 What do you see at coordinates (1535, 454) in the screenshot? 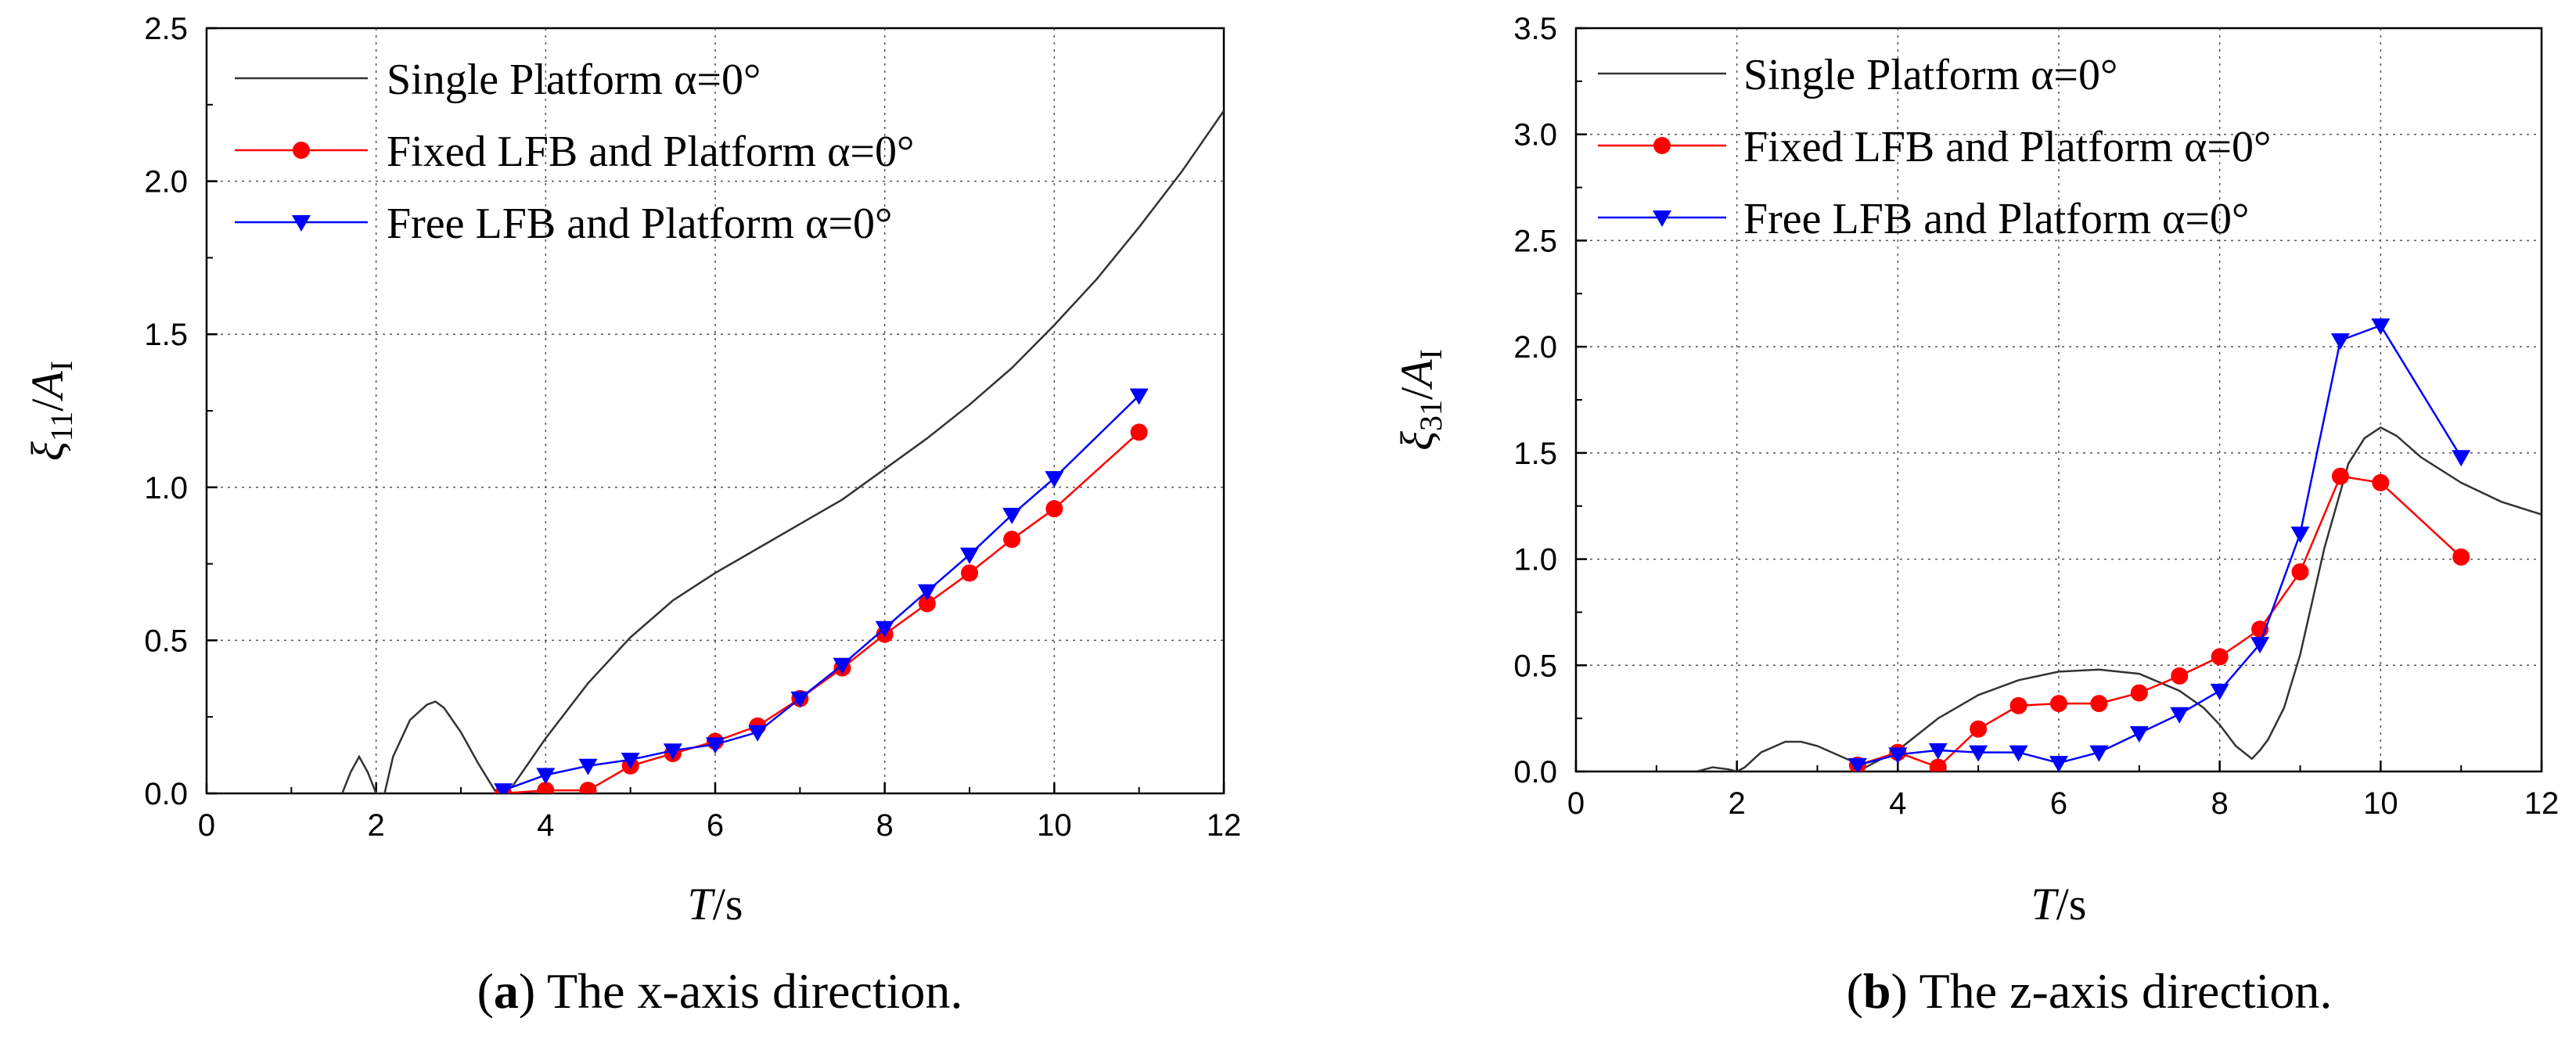
I see `panel-b-y-tick-label: 1.5` at bounding box center [1535, 454].